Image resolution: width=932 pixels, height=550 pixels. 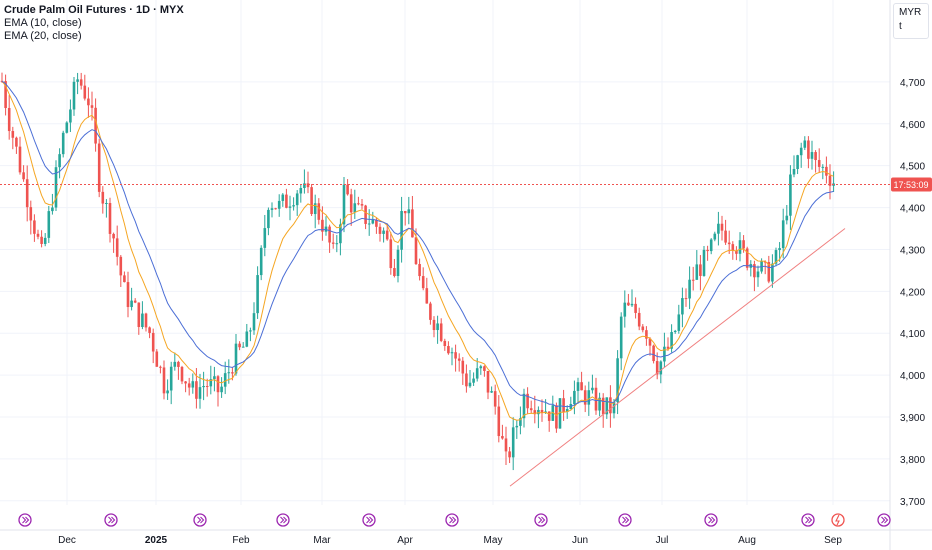 I want to click on x-tick-label: 2025, so click(x=156, y=540).